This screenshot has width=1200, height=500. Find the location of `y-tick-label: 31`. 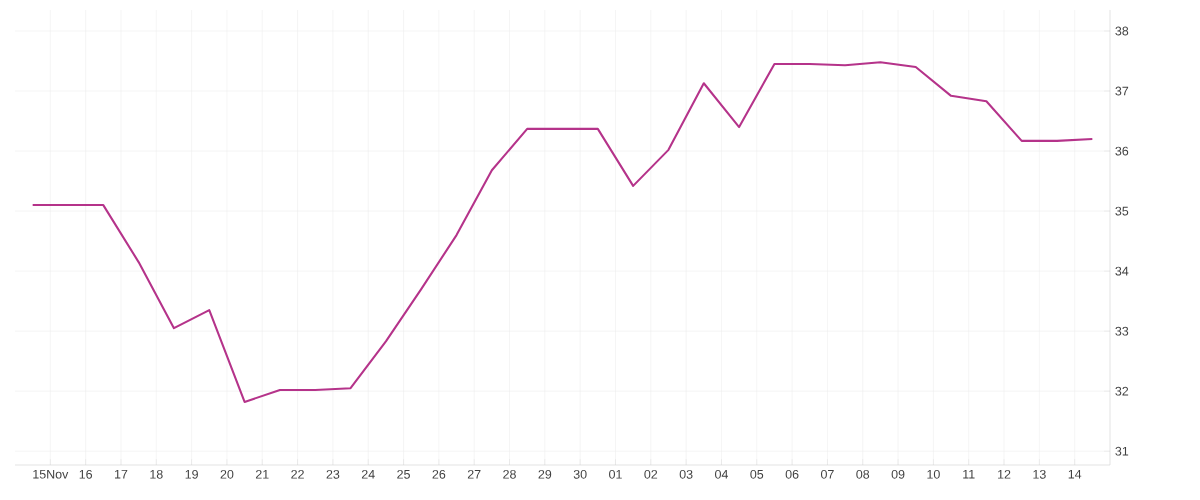

y-tick-label: 31 is located at coordinates (1122, 451).